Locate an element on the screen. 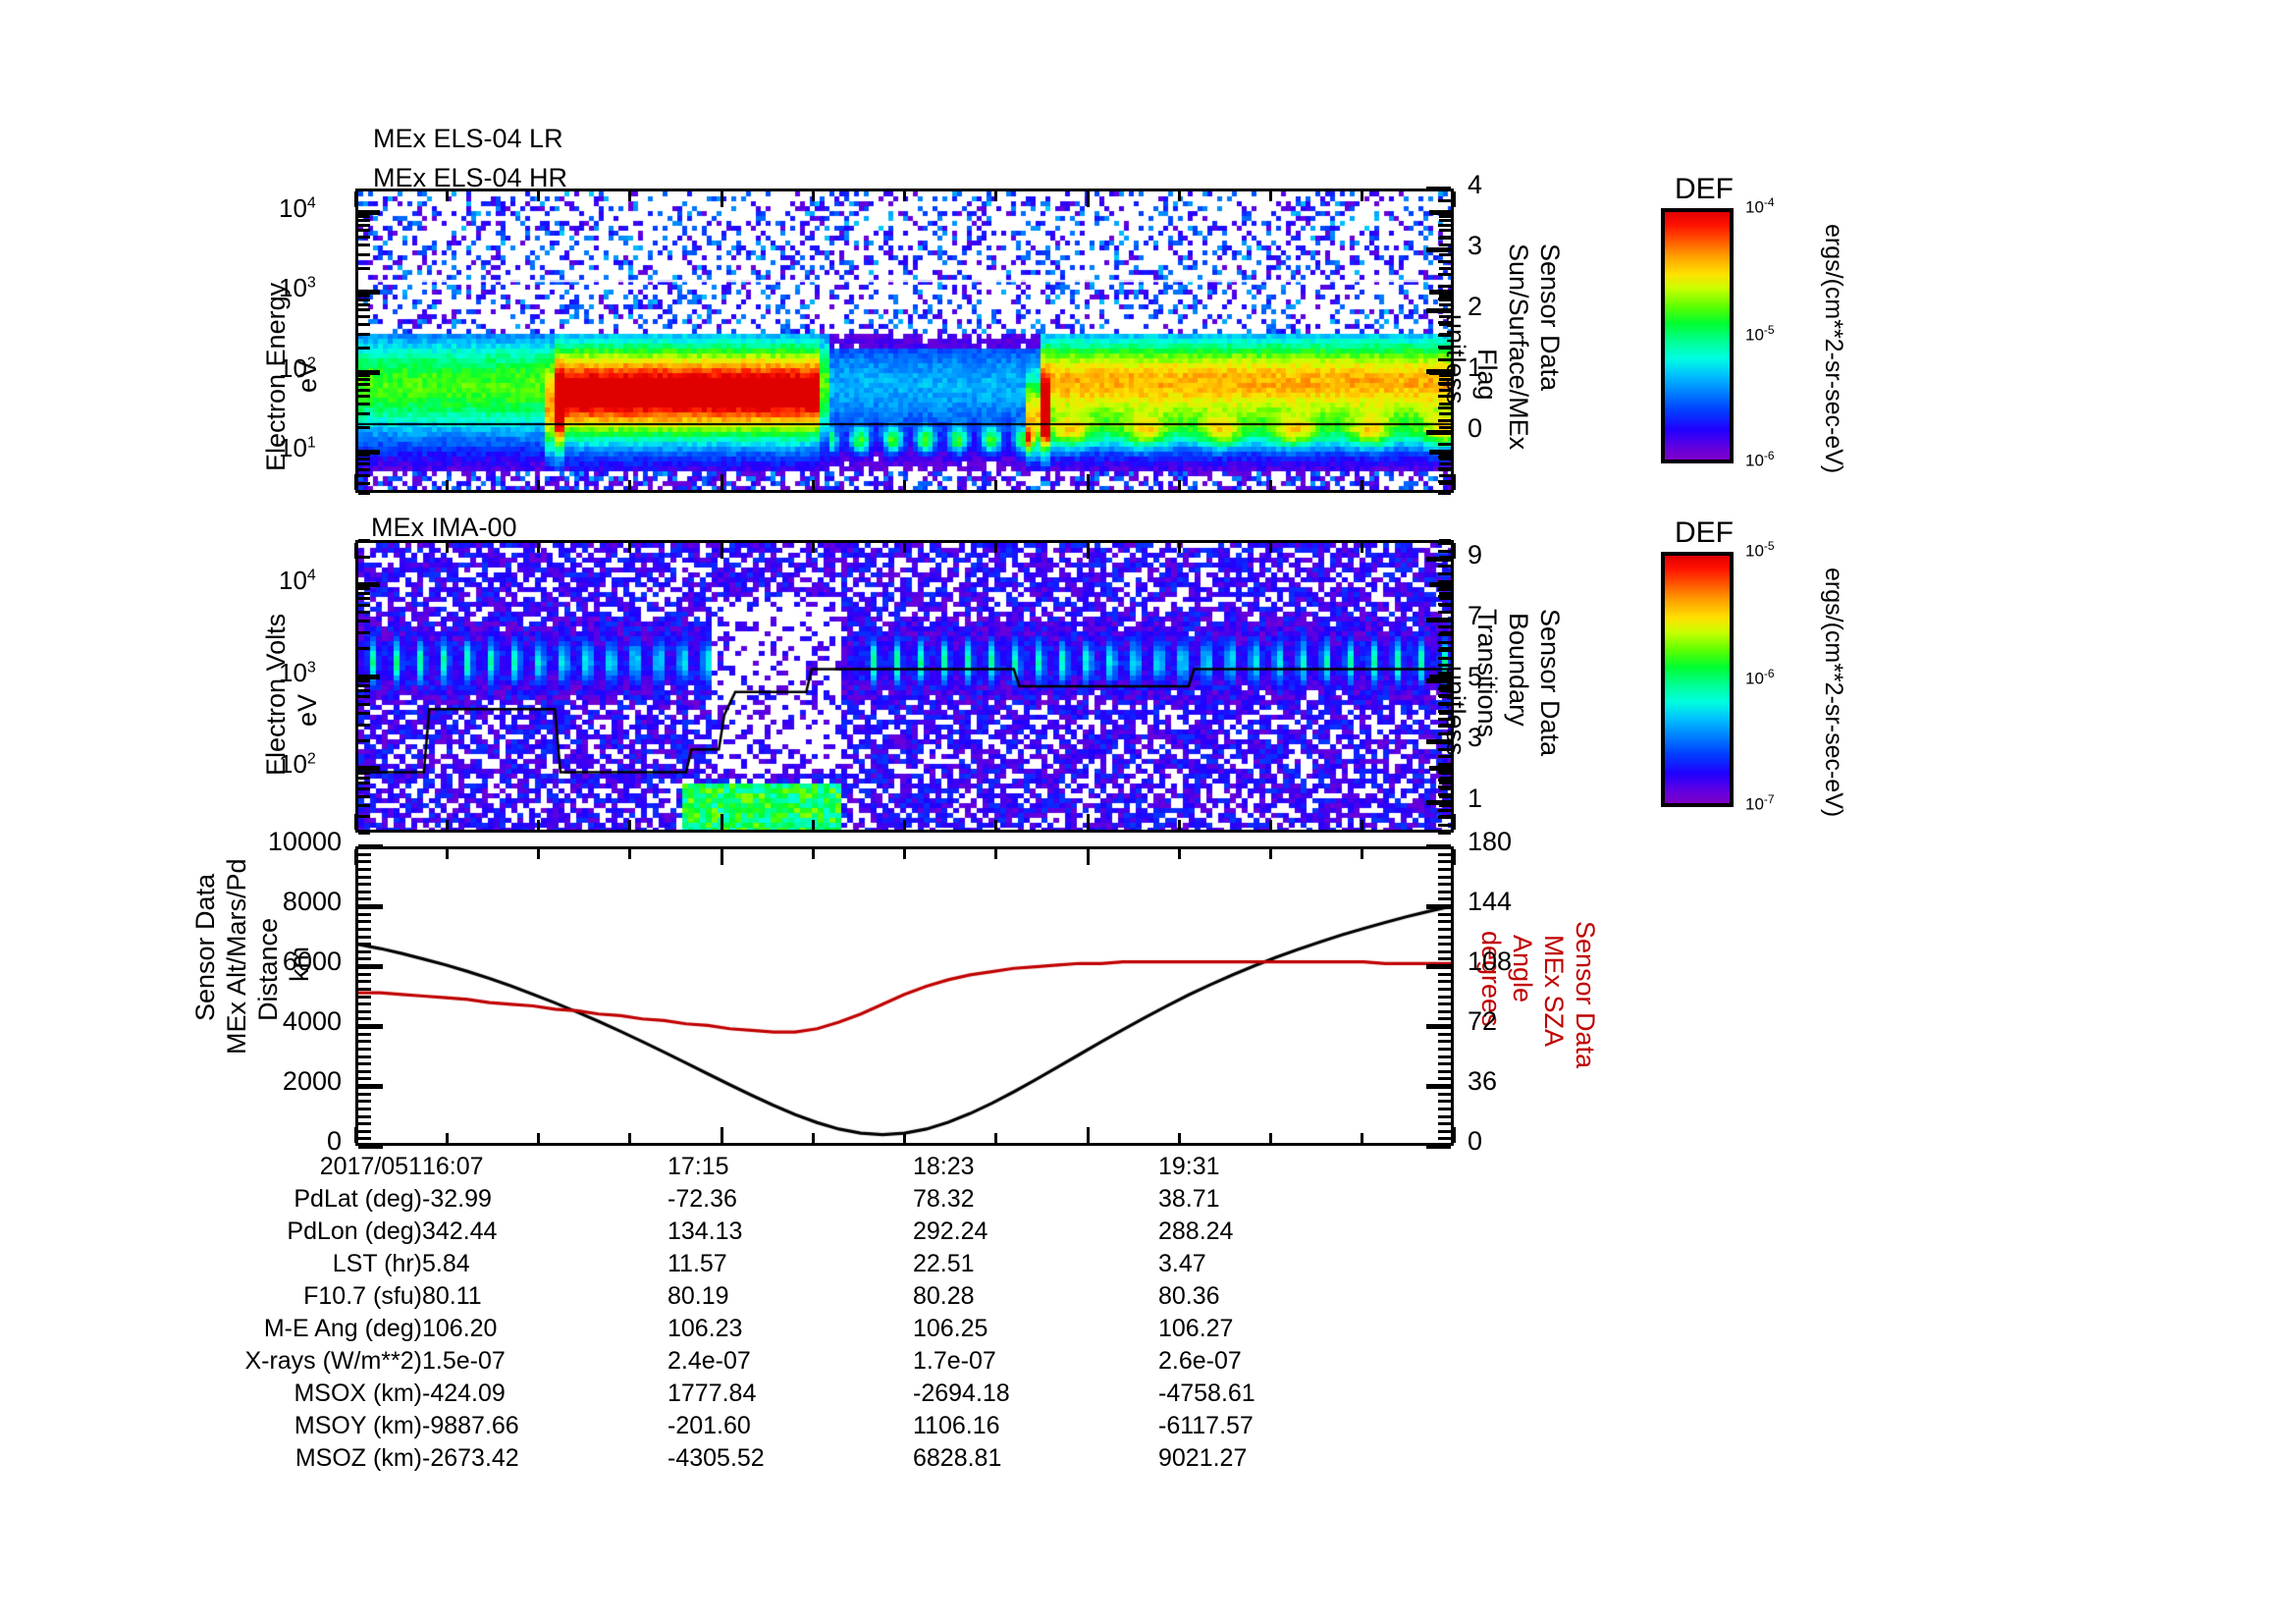 The width and height of the screenshot is (2296, 1623). panel-els-spectrogram is located at coordinates (904, 341).